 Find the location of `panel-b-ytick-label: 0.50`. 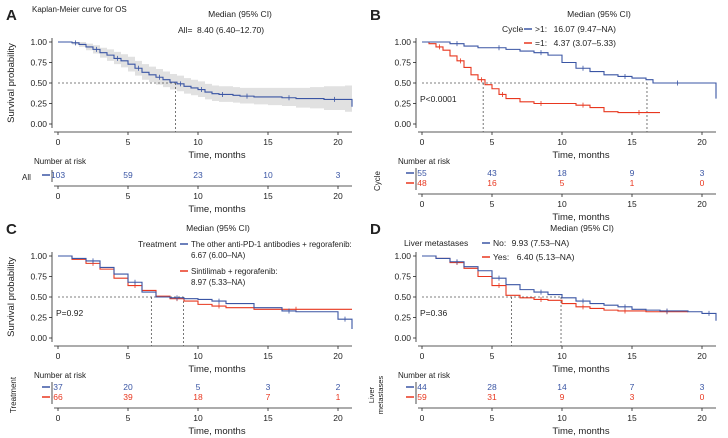

panel-b-ytick-label: 0.50 is located at coordinates (402, 83).